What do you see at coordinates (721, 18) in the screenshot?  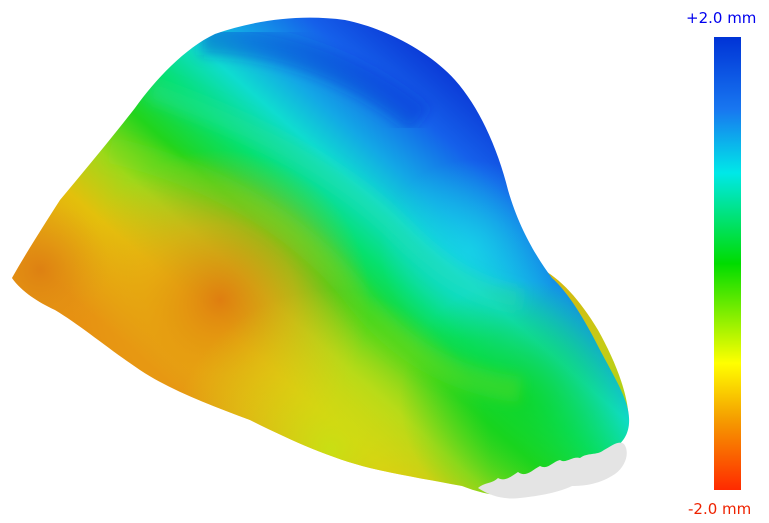 I see `scale-max-label: +2.0 mm` at bounding box center [721, 18].